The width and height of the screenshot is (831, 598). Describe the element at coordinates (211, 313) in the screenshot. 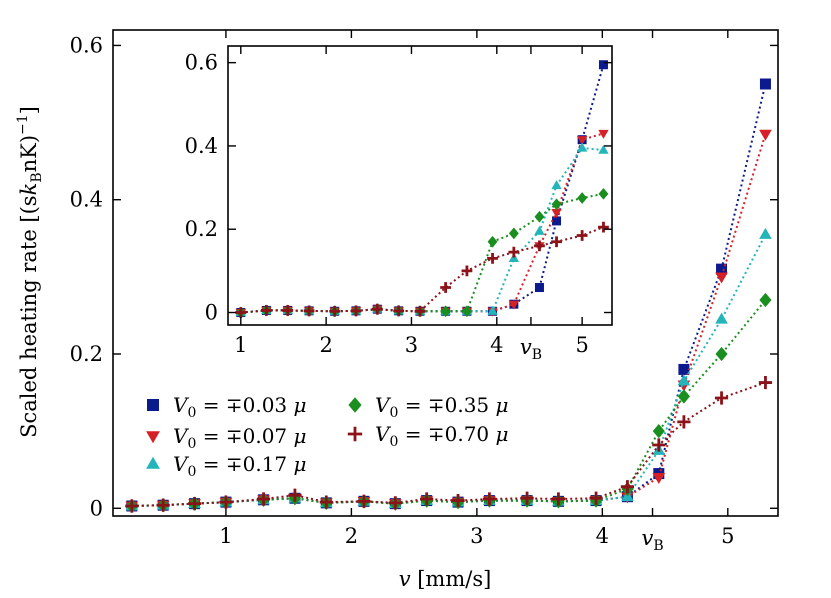

I see `inset-y-tick-label: 0` at that location.